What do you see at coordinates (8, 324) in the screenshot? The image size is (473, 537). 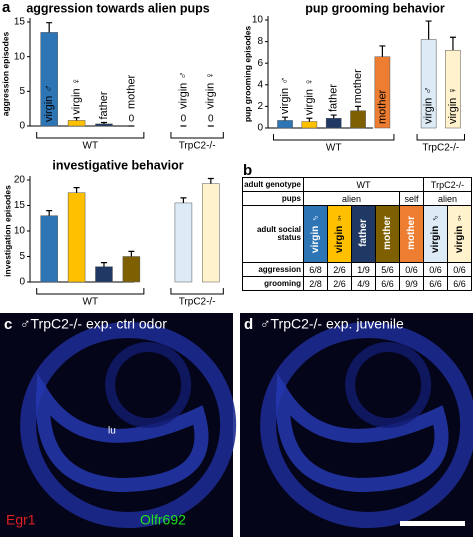 I see `panel-label: c` at bounding box center [8, 324].